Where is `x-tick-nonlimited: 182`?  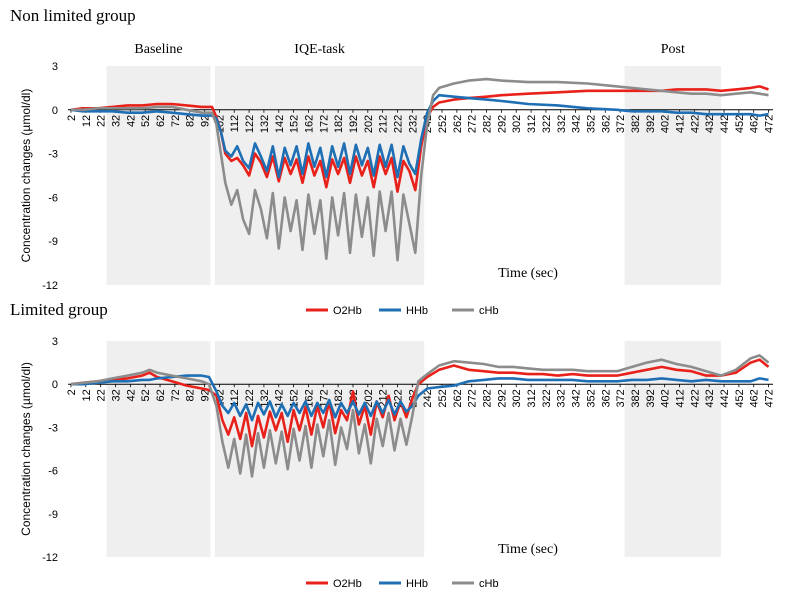 x-tick-nonlimited: 182 is located at coordinates (339, 124).